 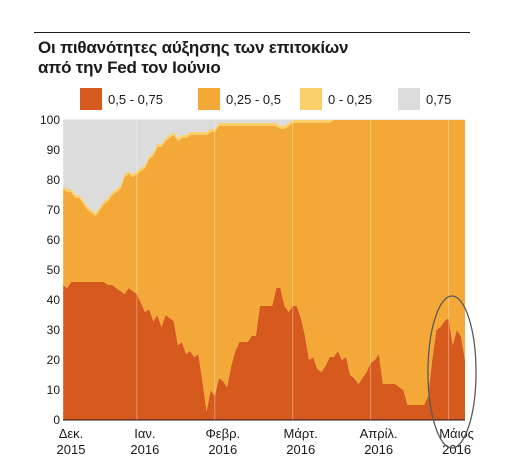 What do you see at coordinates (301, 433) in the screenshot?
I see `x-tick-label-month-3: Μάρτ.` at bounding box center [301, 433].